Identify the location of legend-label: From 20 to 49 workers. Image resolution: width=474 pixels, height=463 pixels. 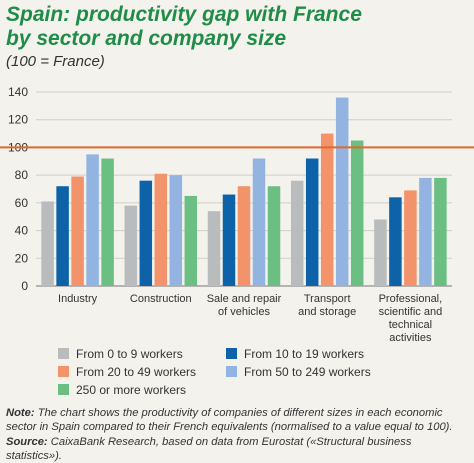
(136, 371).